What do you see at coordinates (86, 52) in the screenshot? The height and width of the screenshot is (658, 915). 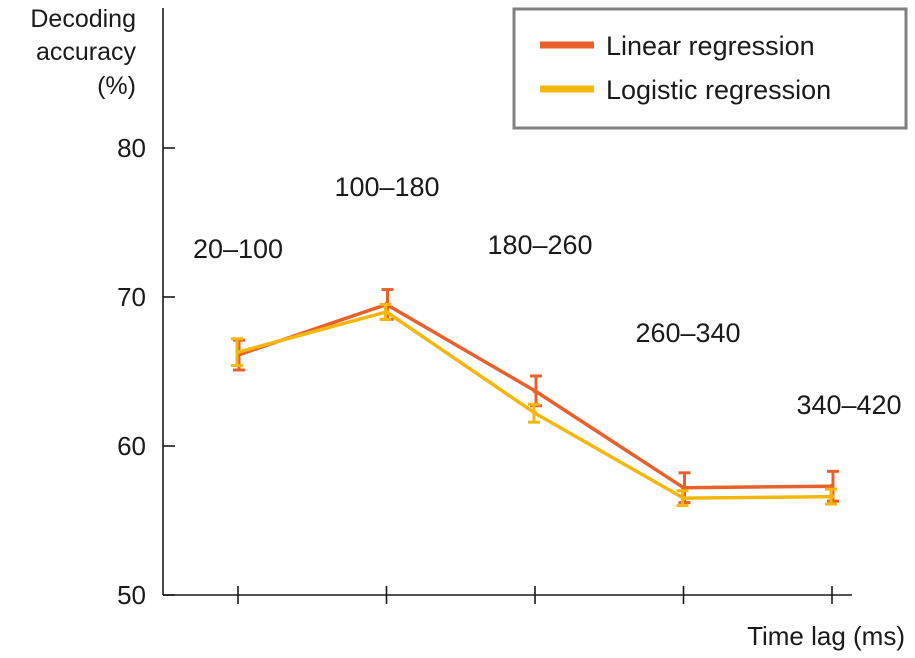 I see `y-axis-title-line-2: accuracy` at bounding box center [86, 52].